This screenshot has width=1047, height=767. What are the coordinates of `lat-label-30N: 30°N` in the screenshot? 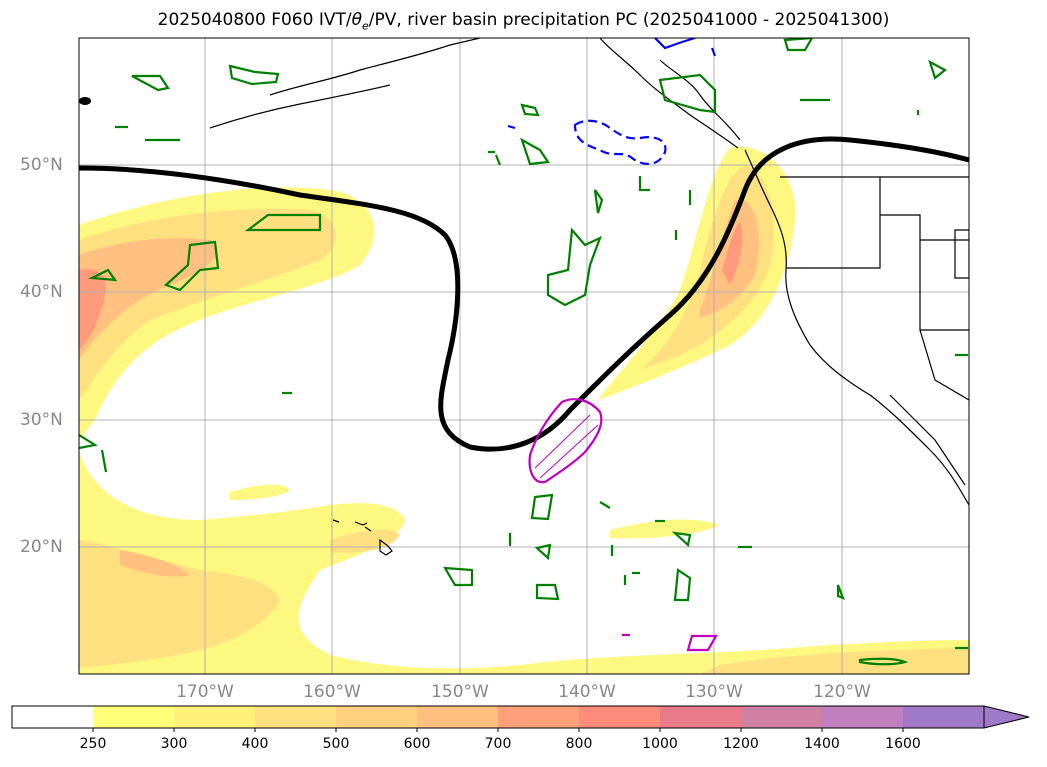 It's located at (41, 420).